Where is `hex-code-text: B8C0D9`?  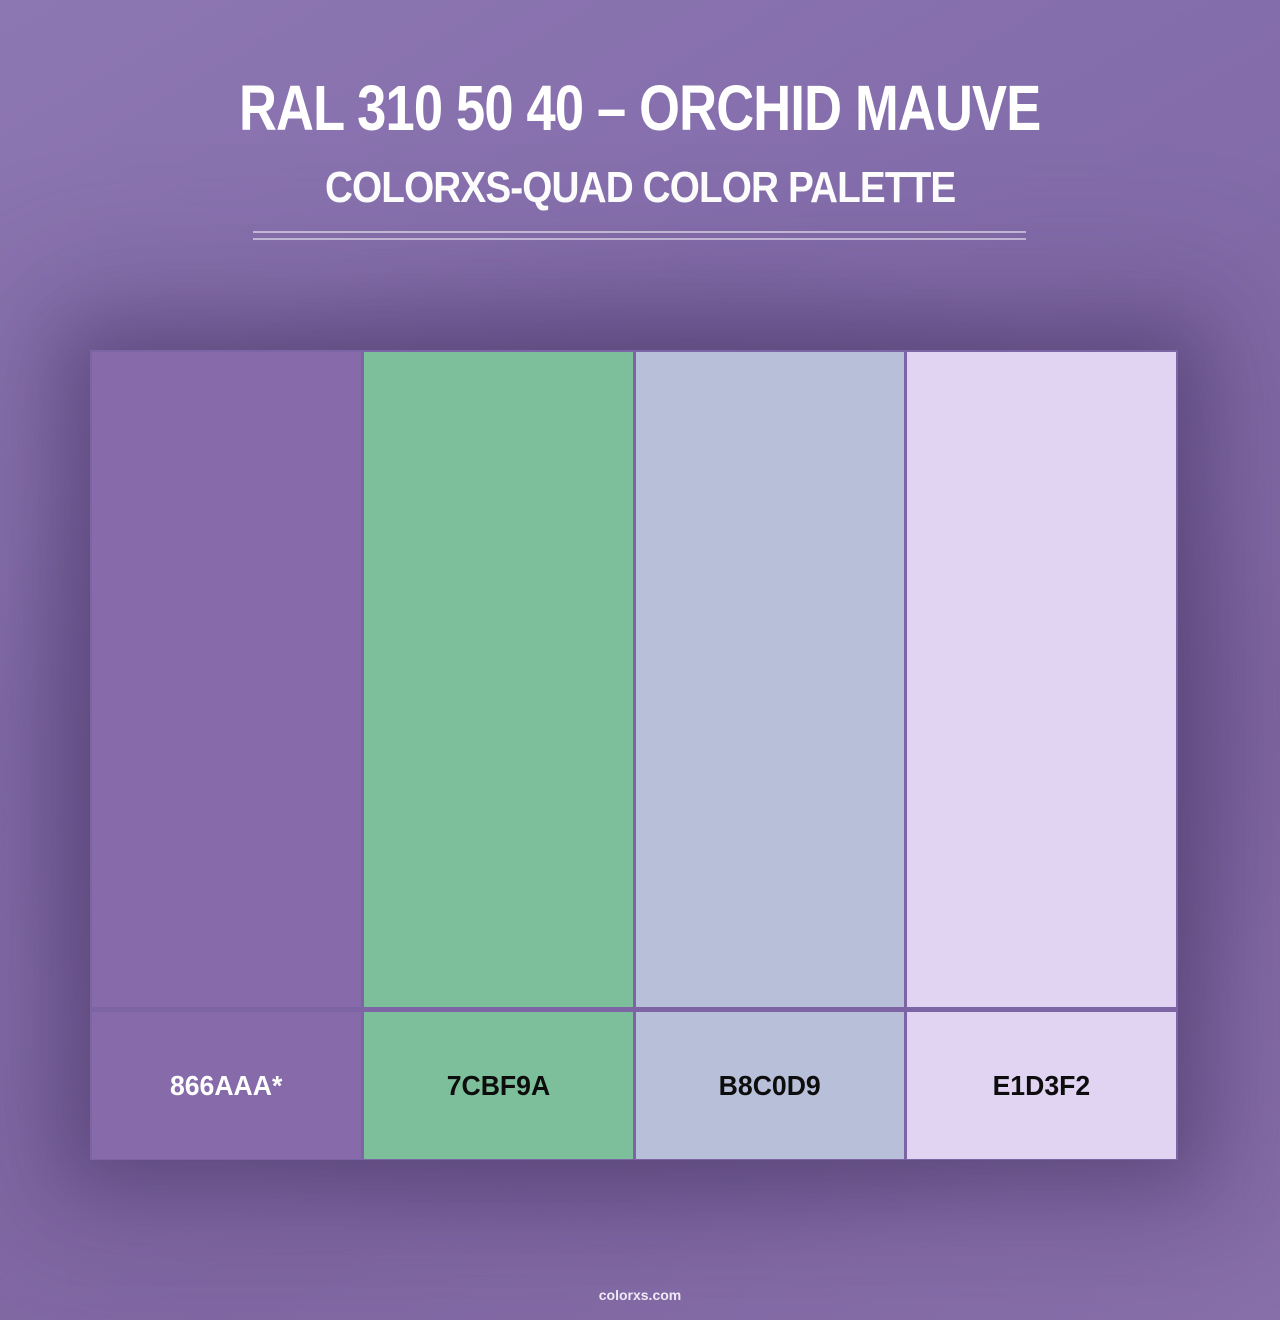 hex-code-text: B8C0D9 is located at coordinates (769, 1085).